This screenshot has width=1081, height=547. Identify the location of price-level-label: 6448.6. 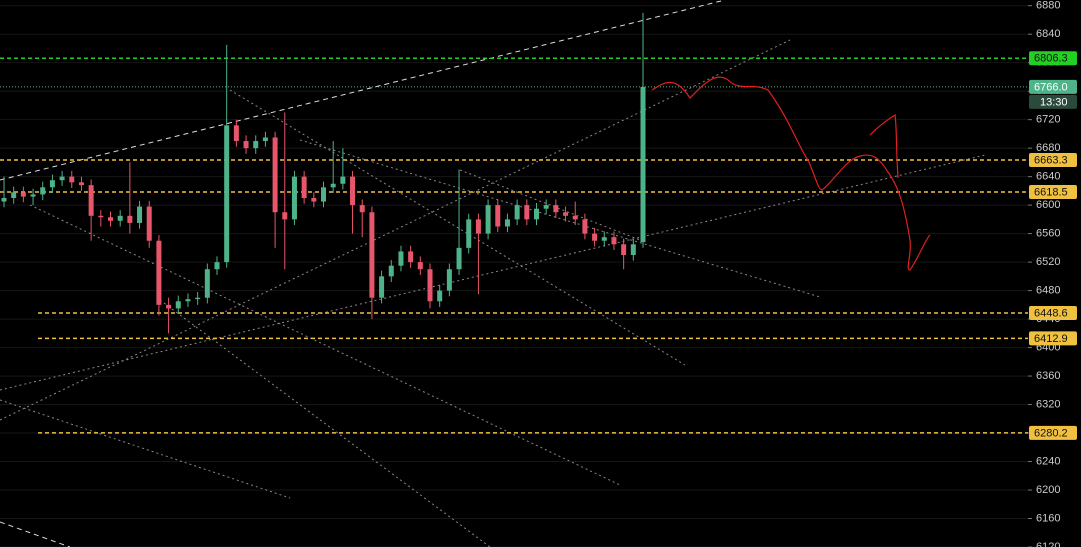
(1051, 313).